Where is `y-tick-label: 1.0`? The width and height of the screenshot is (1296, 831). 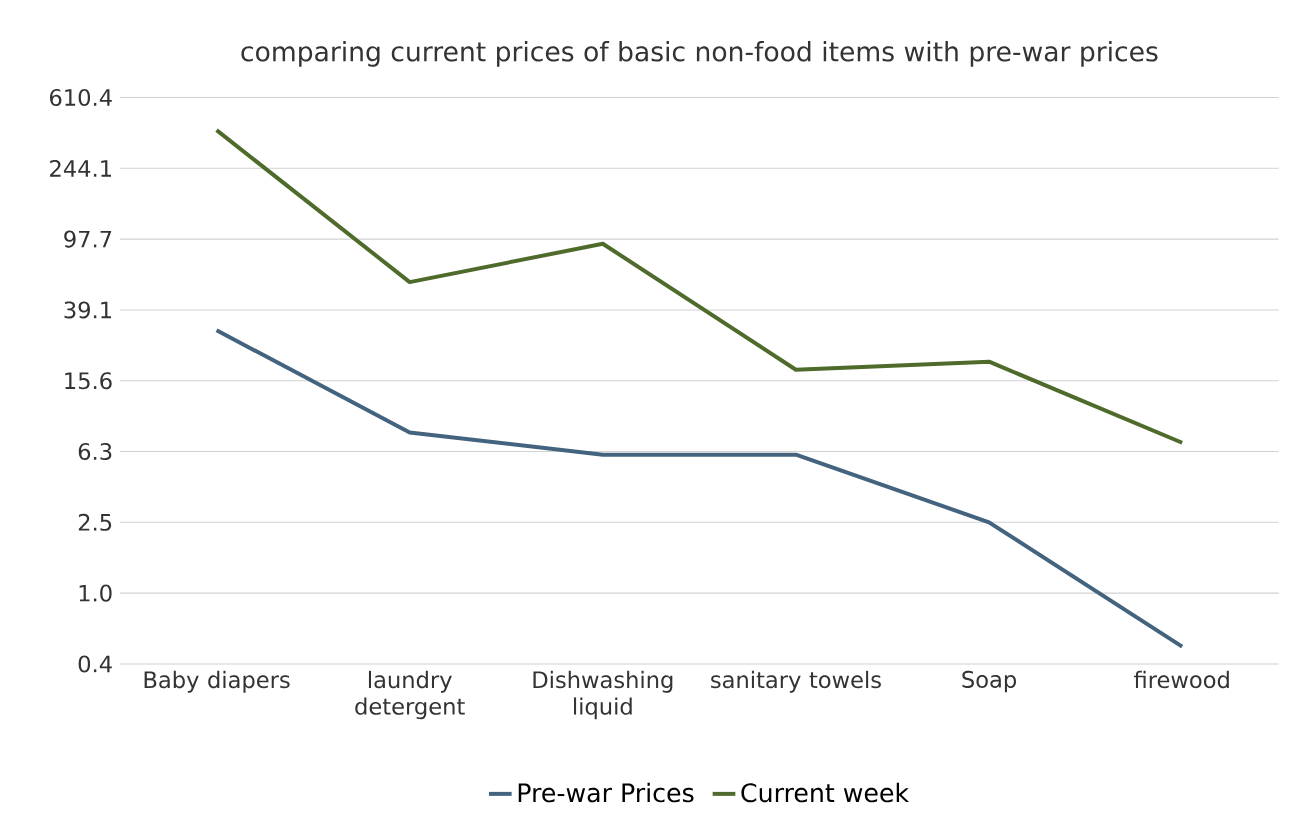
y-tick-label: 1.0 is located at coordinates (95, 593).